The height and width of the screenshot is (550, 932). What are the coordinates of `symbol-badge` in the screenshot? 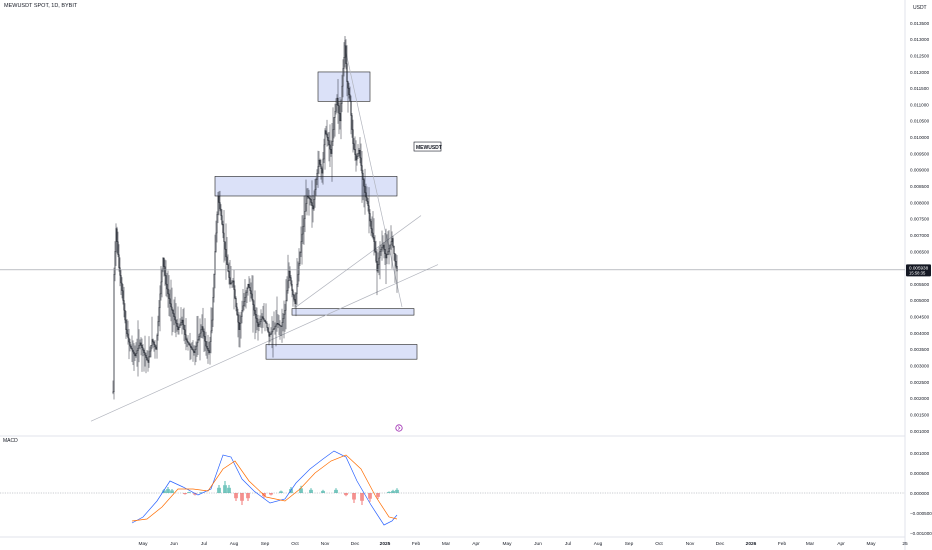 It's located at (427, 146).